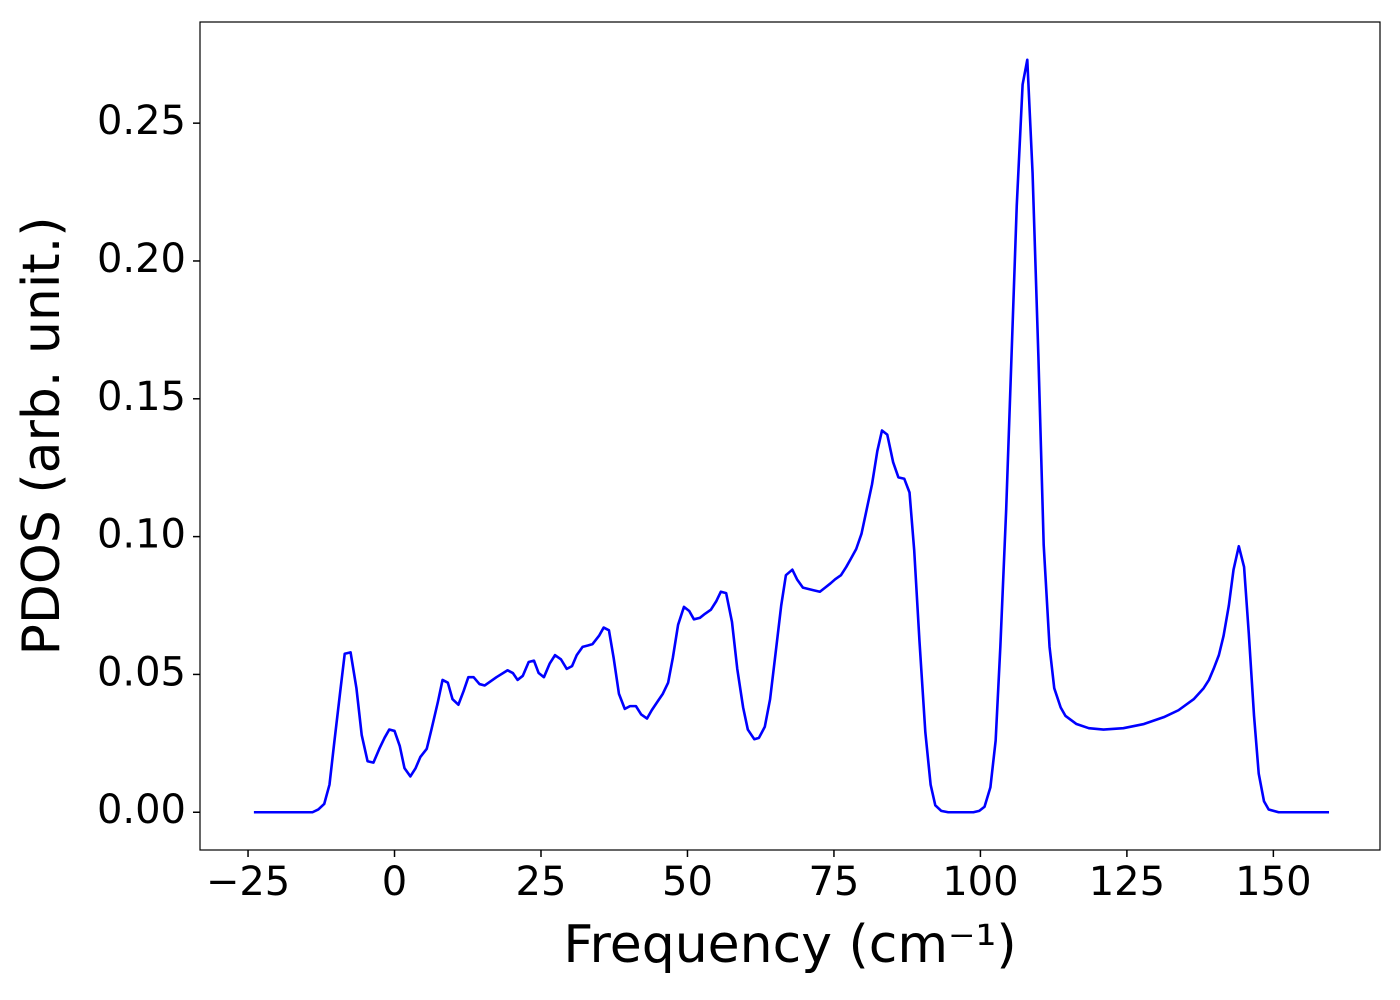 The width and height of the screenshot is (1400, 1000). Describe the element at coordinates (789, 945) in the screenshot. I see `x-axis-label: Frequency (cm⁻¹)` at that location.